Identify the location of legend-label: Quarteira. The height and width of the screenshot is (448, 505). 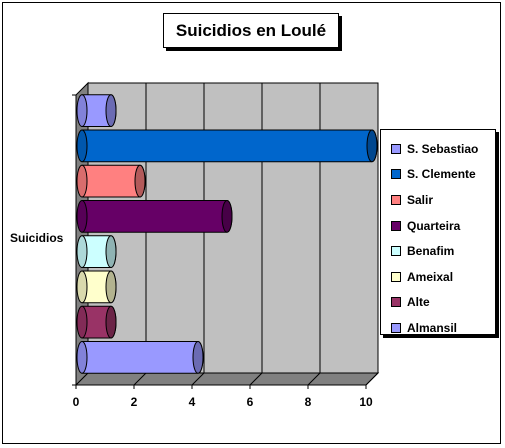
(434, 225).